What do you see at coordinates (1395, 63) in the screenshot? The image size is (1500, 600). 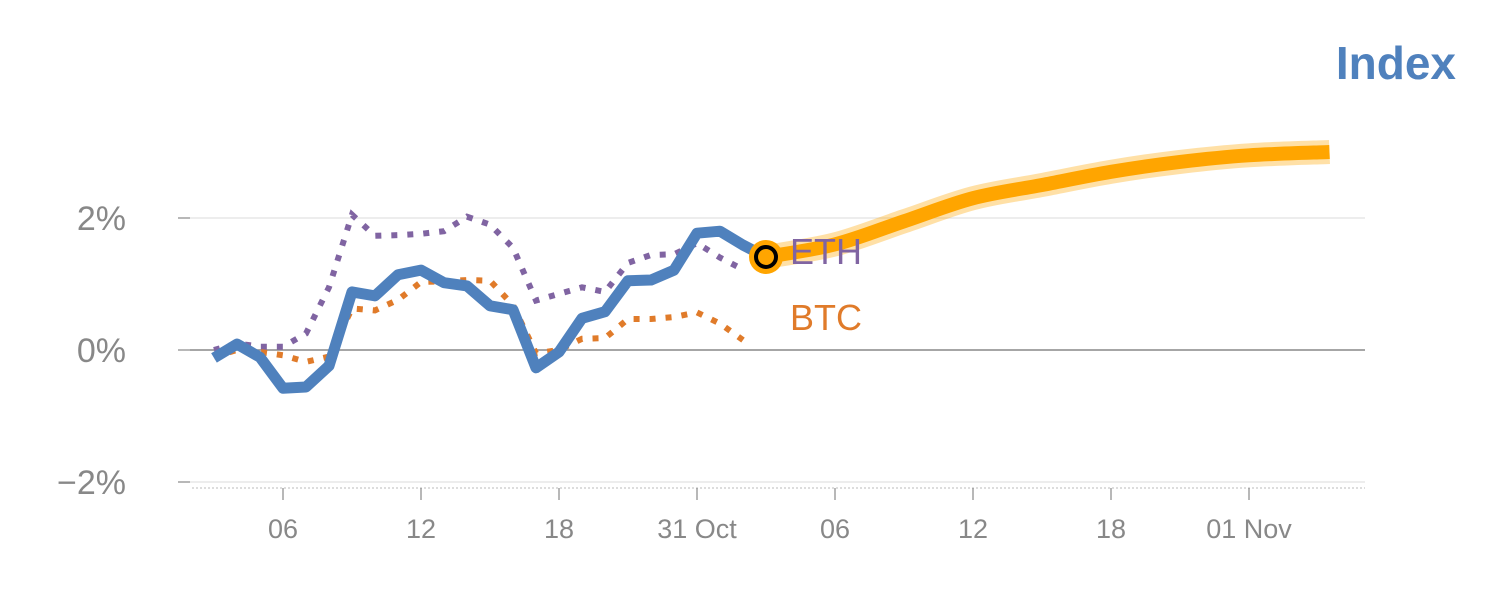 I see `chart-title: Index` at bounding box center [1395, 63].